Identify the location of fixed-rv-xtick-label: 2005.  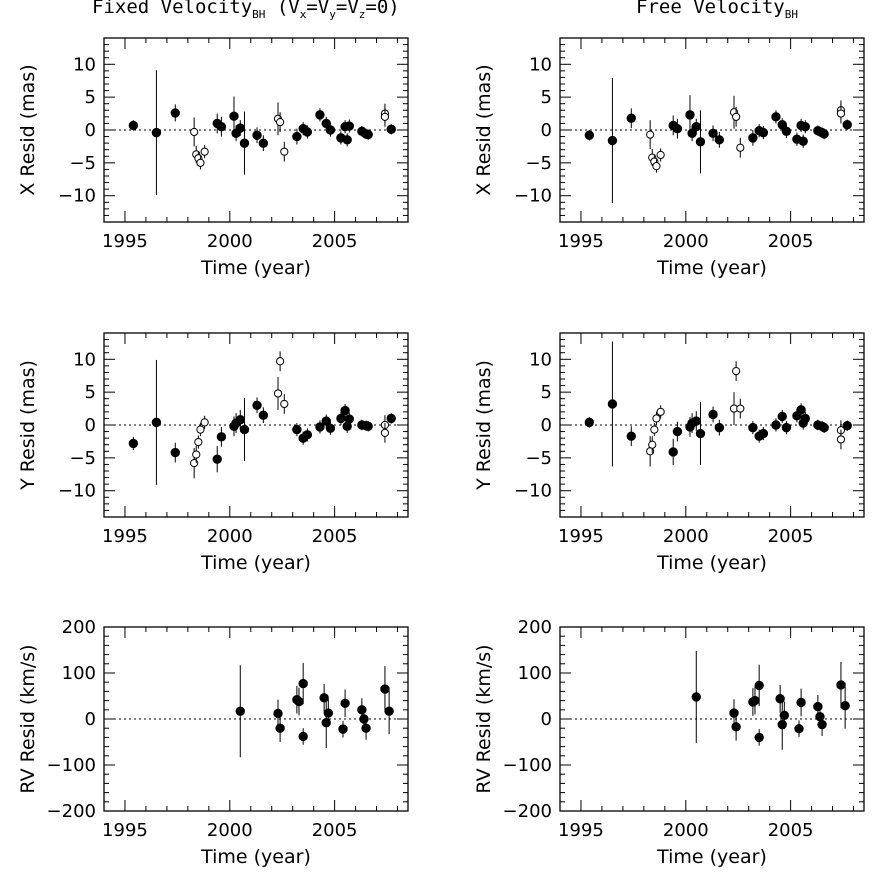
(335, 830).